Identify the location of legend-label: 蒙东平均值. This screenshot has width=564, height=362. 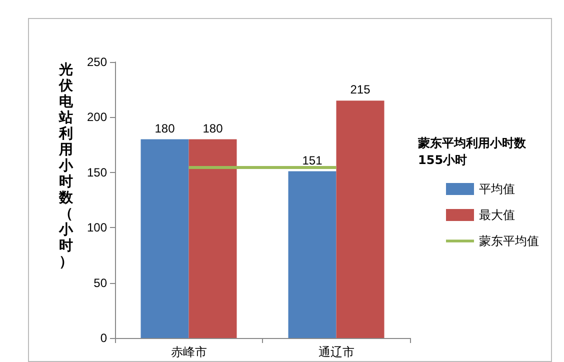
(509, 241).